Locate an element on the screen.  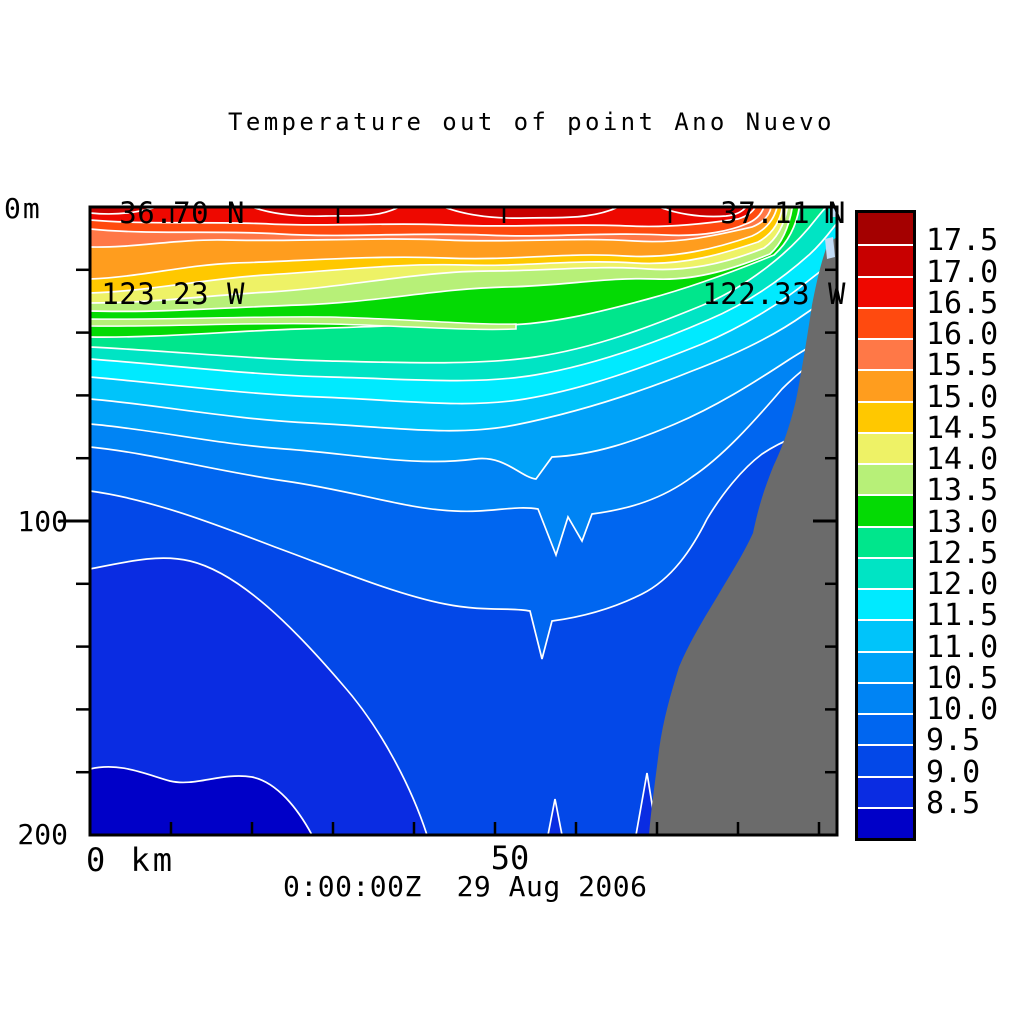
colorbar-boundary-label: 8.5 is located at coordinates (953, 803).